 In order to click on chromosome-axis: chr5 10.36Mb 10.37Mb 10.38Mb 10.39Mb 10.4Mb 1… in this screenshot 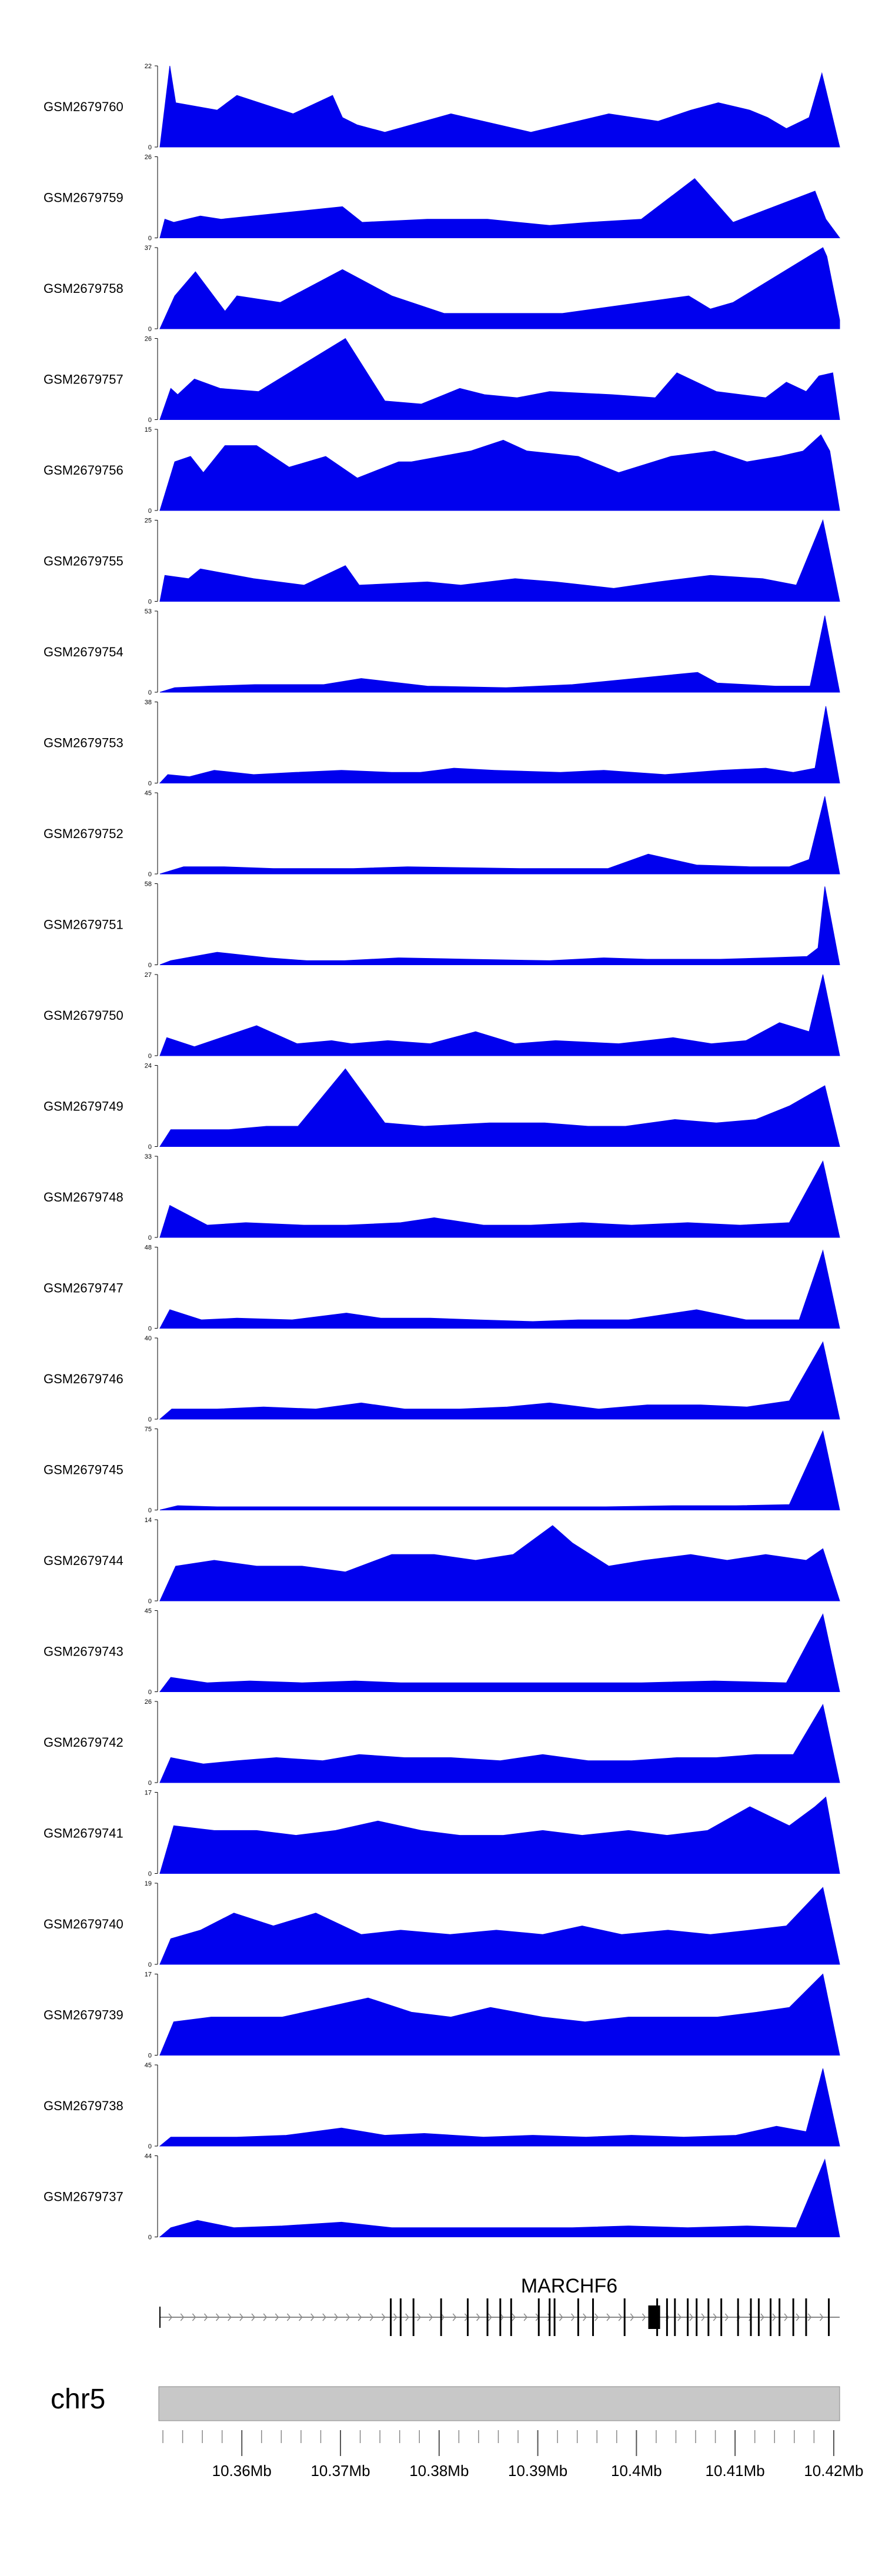, I will do `click(457, 2432)`.